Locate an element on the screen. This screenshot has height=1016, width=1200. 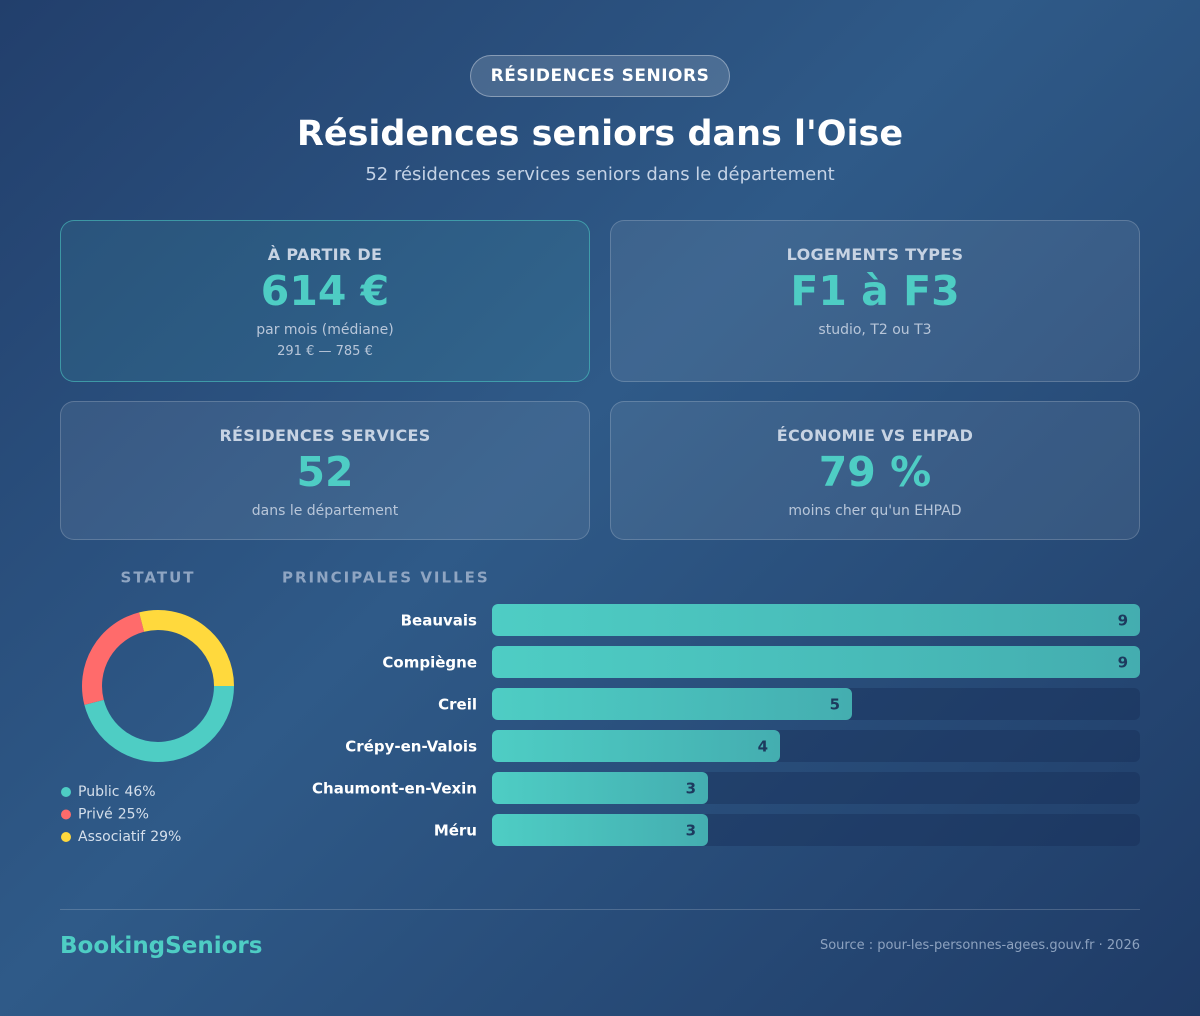
legend-entry: Public 46% is located at coordinates (117, 792).